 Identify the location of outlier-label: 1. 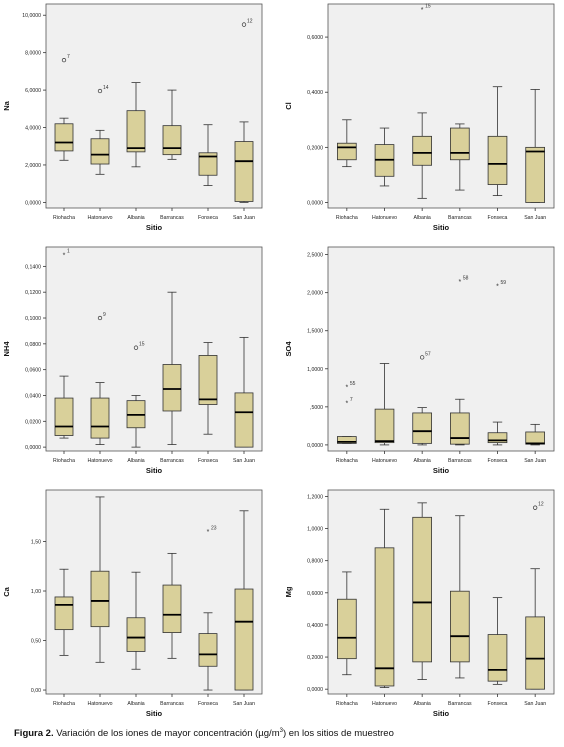
(68, 252).